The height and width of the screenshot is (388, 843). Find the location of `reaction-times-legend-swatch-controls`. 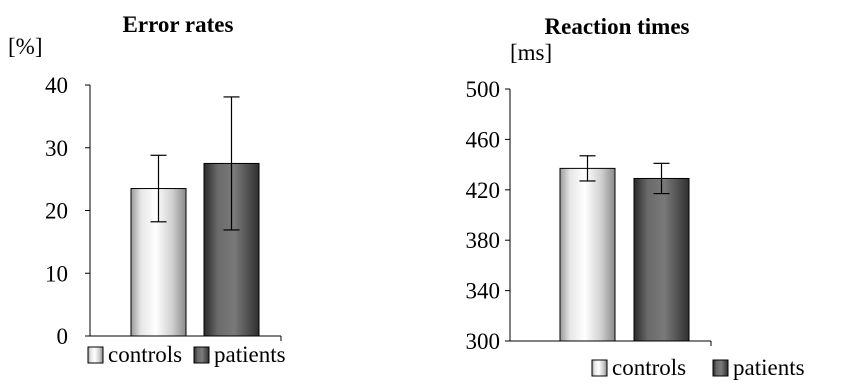

reaction-times-legend-swatch-controls is located at coordinates (599, 368).